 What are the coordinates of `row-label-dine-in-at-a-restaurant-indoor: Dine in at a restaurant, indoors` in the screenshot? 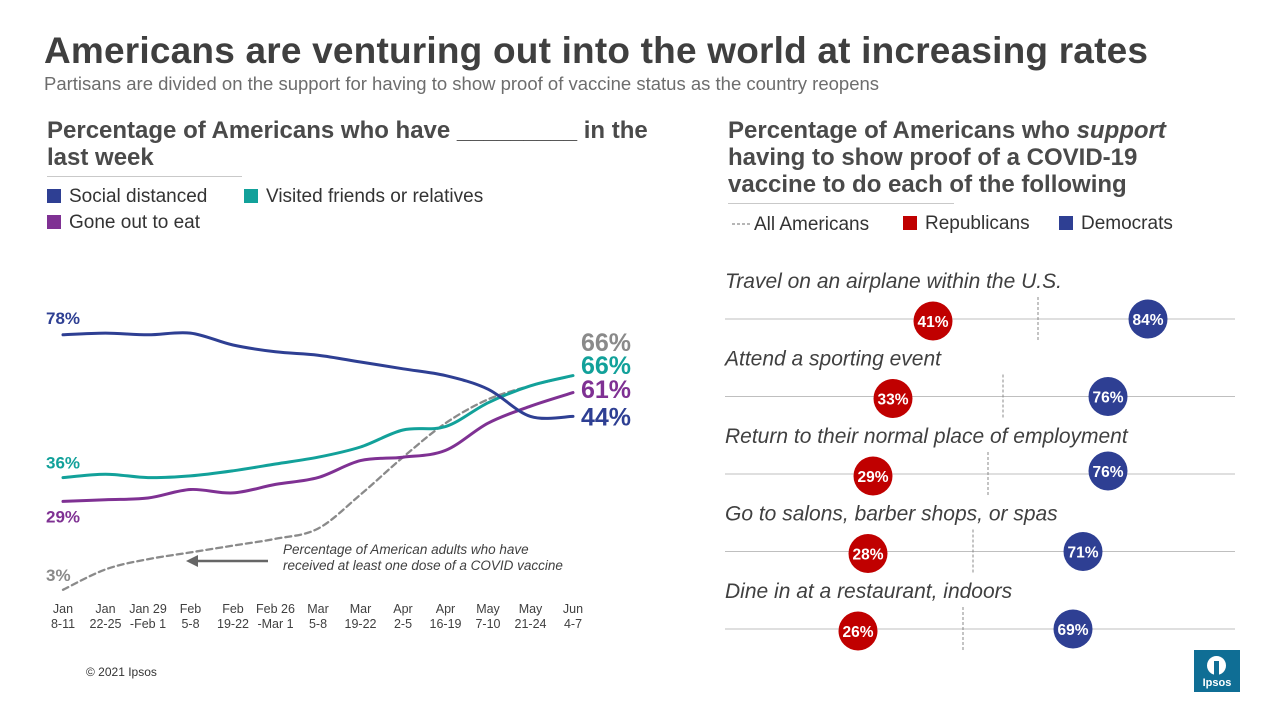 It's located at (869, 591).